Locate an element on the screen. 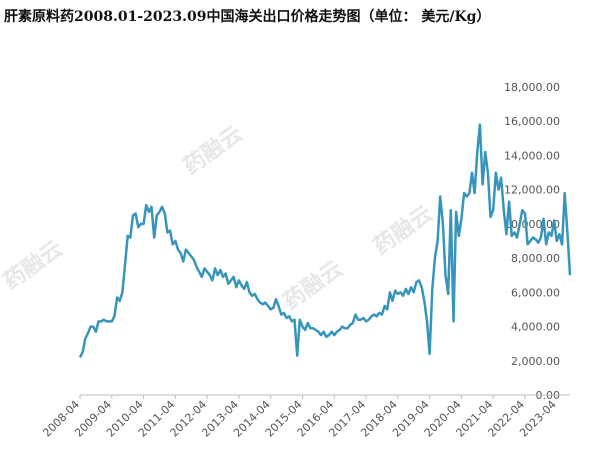 The height and width of the screenshot is (456, 592). y-tick-label: 6,000.00 is located at coordinates (535, 292).